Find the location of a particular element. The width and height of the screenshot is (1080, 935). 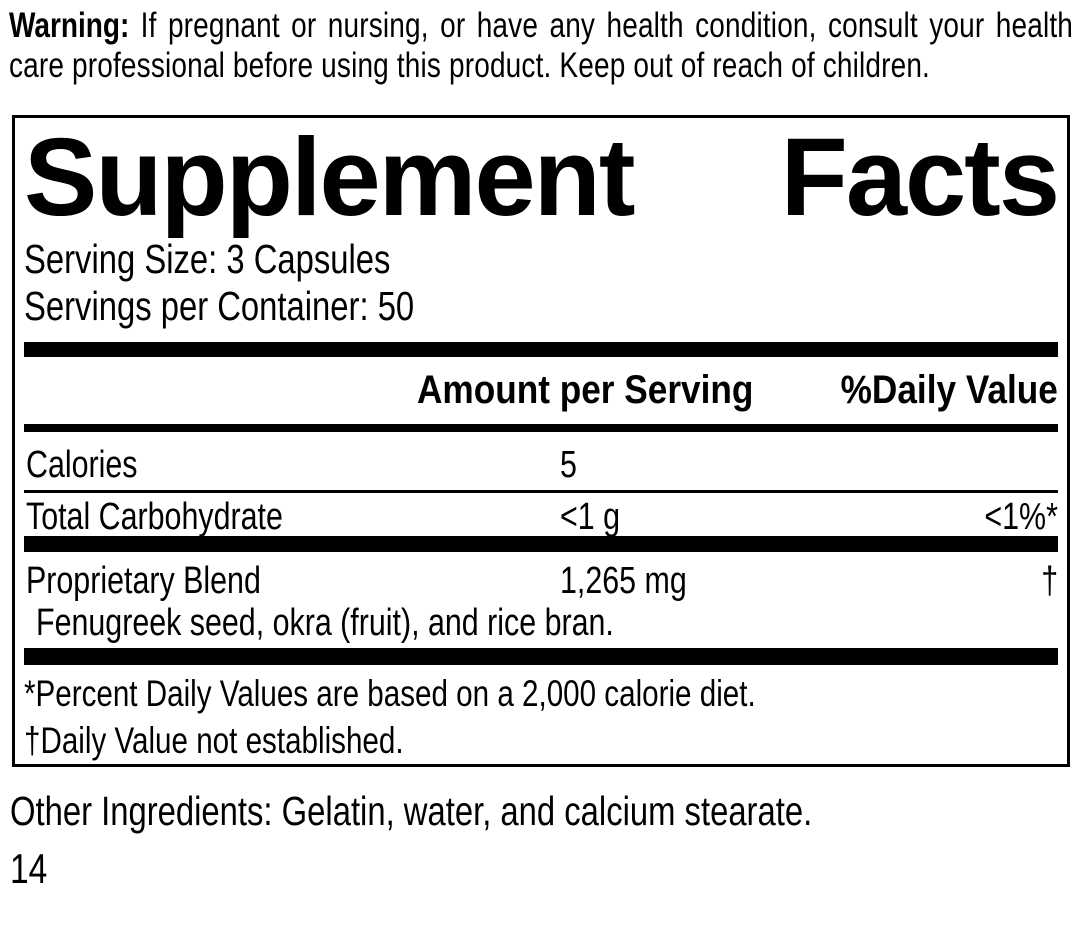

thick-divider-bottom is located at coordinates (541, 657).